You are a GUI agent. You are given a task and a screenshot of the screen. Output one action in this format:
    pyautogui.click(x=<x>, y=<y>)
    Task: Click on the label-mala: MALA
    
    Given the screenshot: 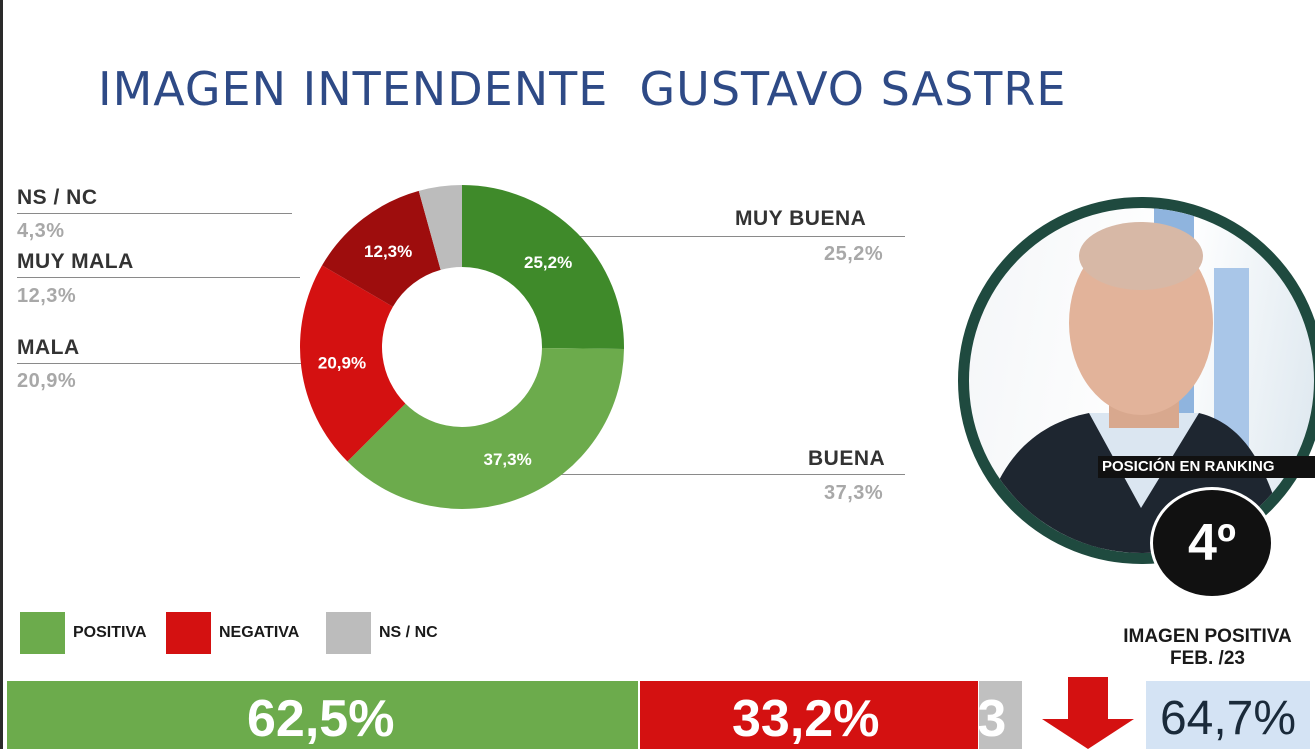 What is the action you would take?
    pyautogui.click(x=48, y=347)
    